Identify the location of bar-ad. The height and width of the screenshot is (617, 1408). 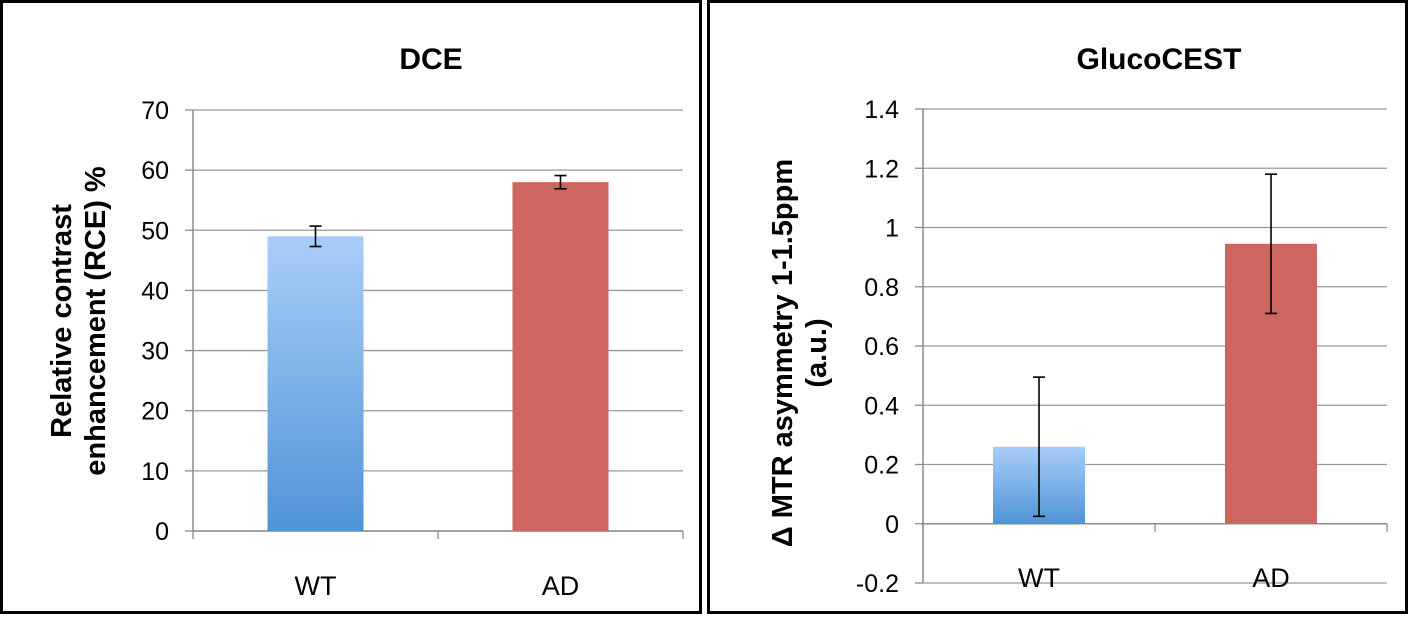
(560, 356).